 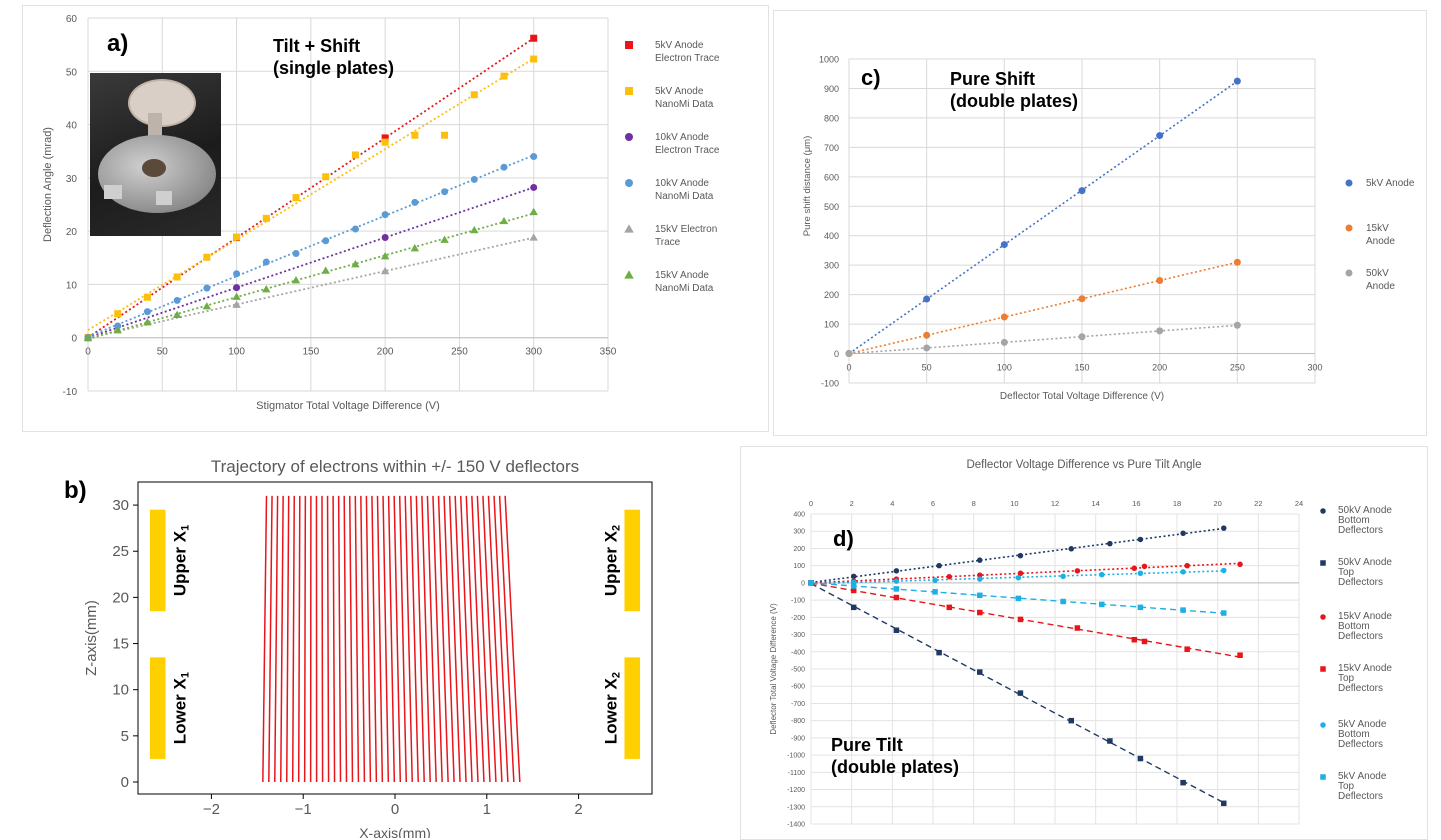 What do you see at coordinates (163, 352) in the screenshot?
I see `x-tick-label: 50` at bounding box center [163, 352].